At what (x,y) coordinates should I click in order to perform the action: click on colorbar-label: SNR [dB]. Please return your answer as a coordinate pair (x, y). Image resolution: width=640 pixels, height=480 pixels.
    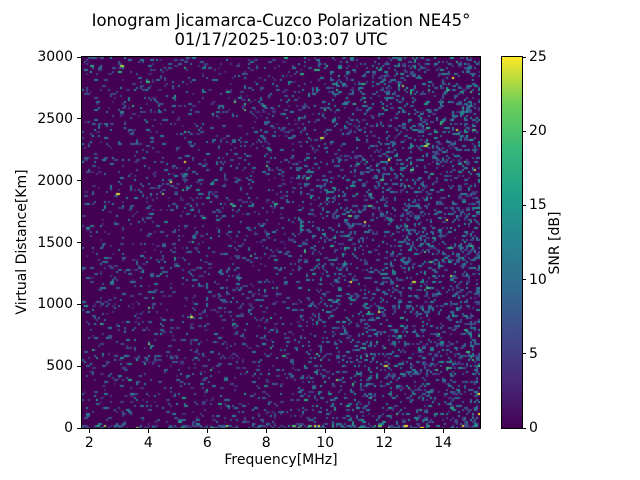
    Looking at the image, I should click on (555, 243).